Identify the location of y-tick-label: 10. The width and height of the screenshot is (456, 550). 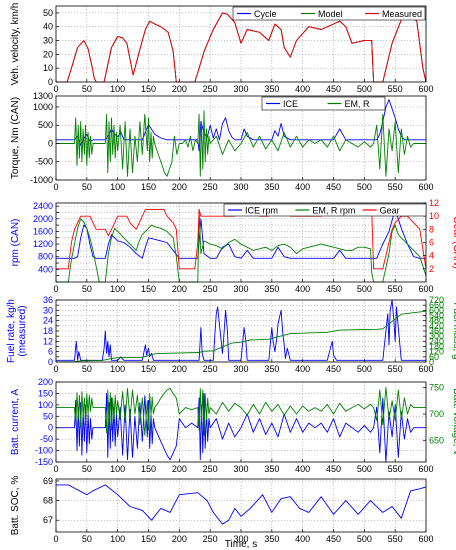
(48, 68).